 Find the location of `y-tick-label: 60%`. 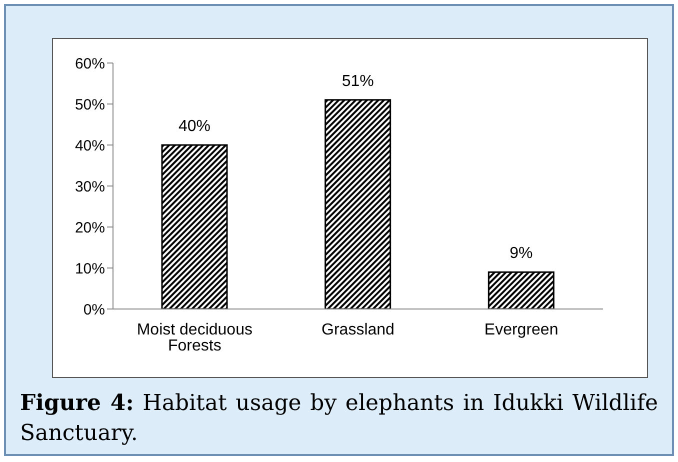

y-tick-label: 60% is located at coordinates (89, 63).